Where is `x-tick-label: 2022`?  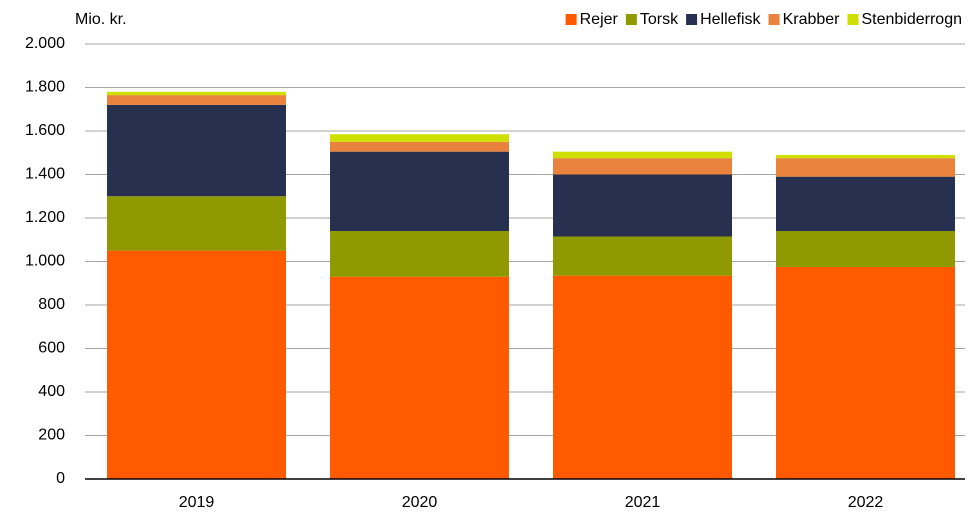
x-tick-label: 2022 is located at coordinates (866, 502).